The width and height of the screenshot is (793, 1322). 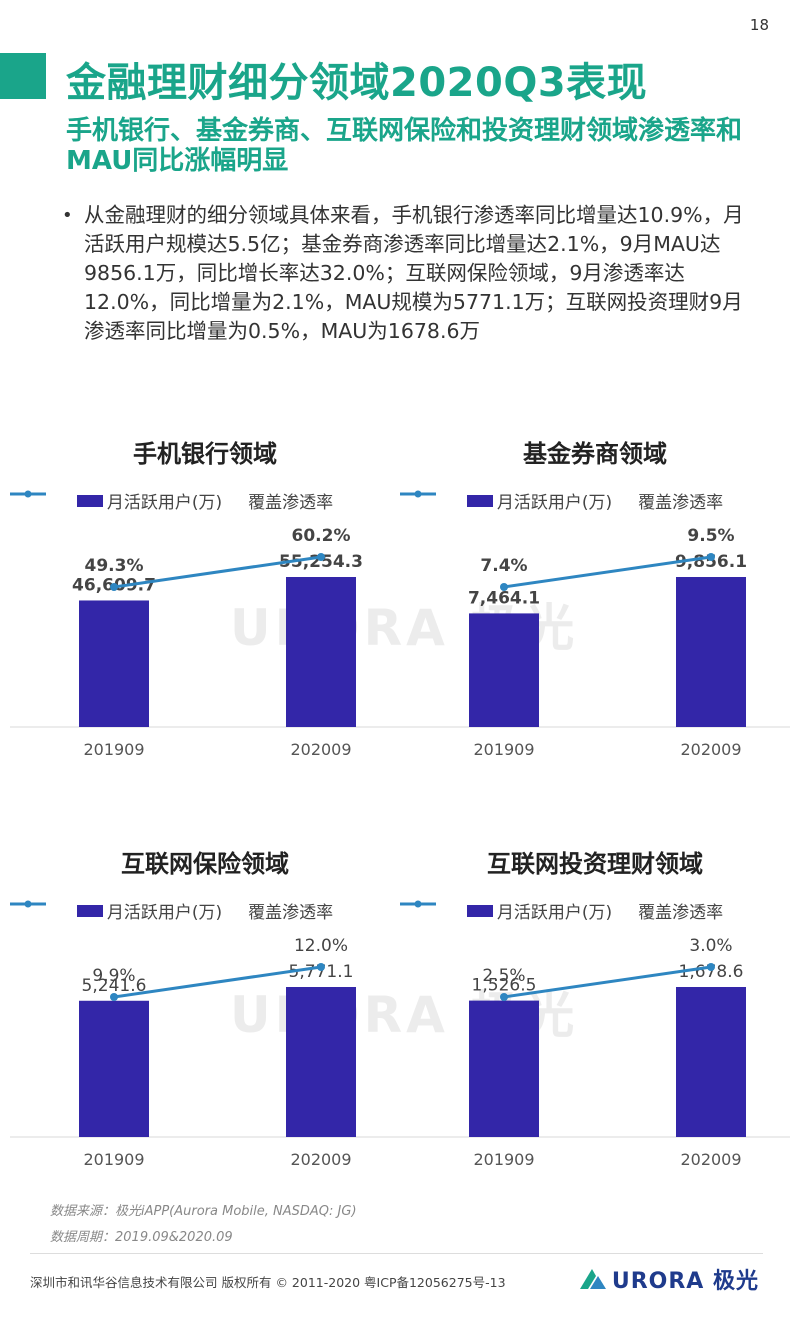 I want to click on chart-title: 基金券商领域, so click(x=595, y=454).